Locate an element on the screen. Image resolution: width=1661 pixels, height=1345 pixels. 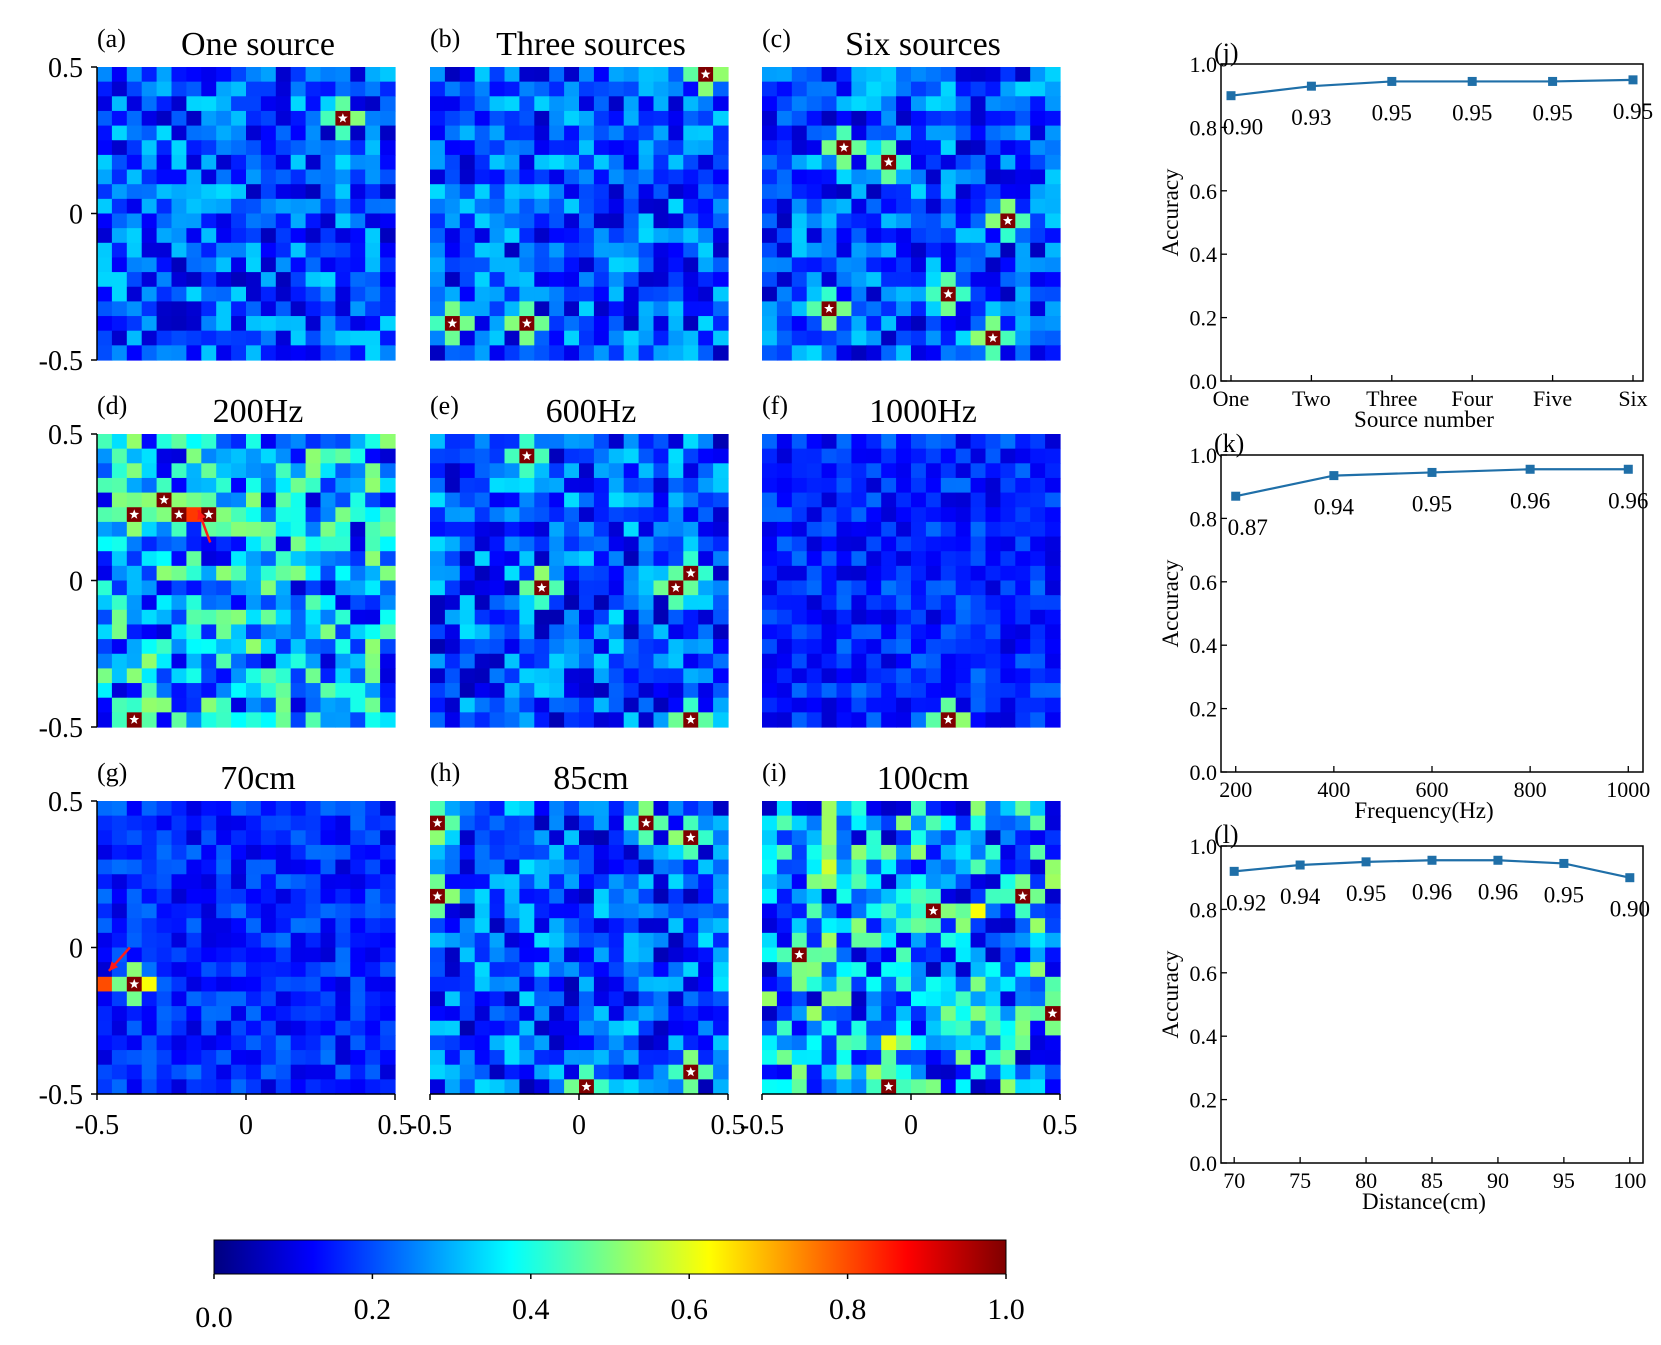
data-label: 0.95 is located at coordinates (1392, 112).